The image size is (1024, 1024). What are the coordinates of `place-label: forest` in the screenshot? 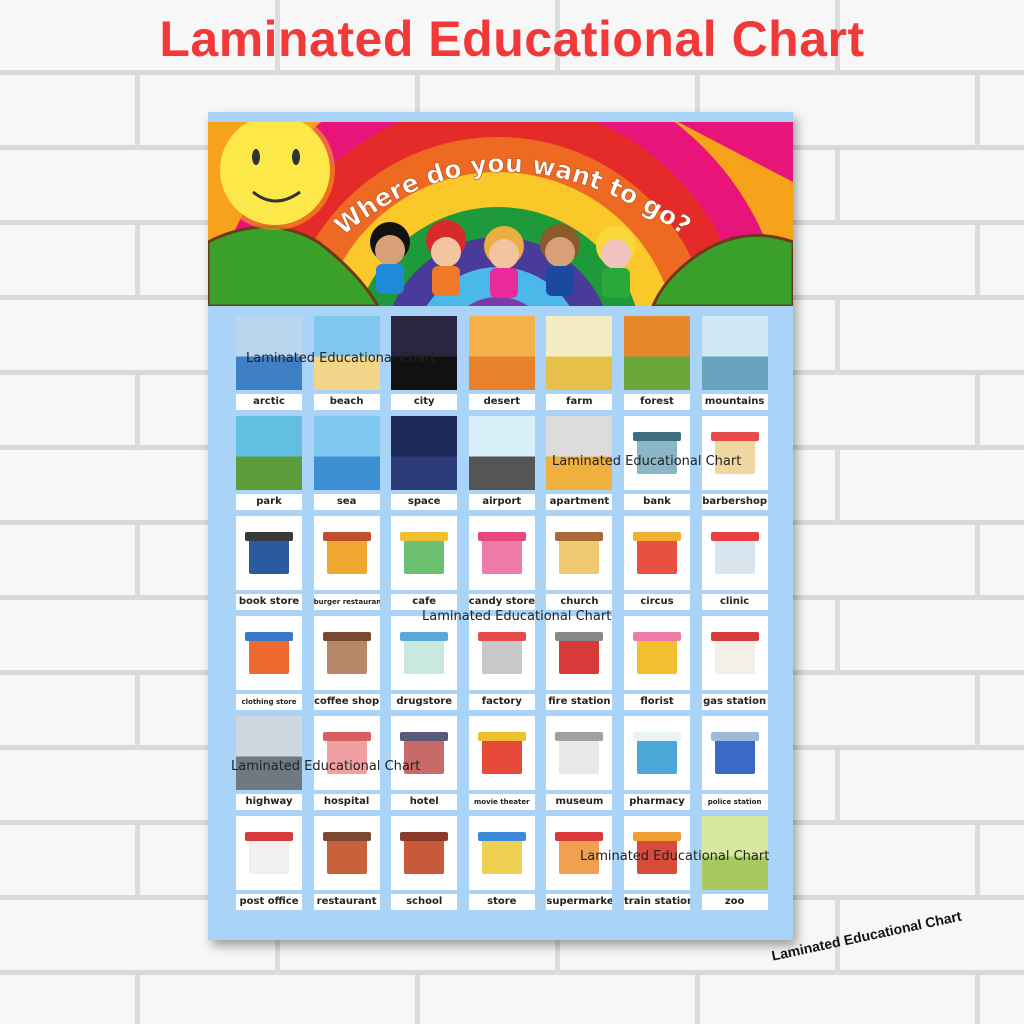 It's located at (657, 402).